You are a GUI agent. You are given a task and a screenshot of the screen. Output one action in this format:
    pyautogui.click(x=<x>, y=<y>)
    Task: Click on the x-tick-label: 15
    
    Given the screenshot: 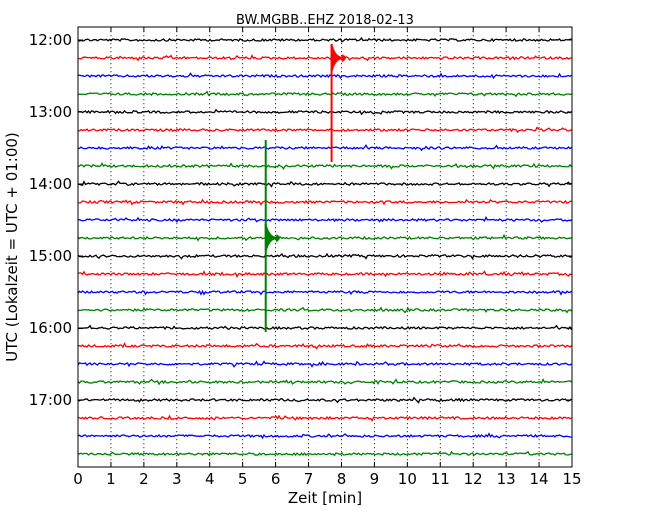 What is the action you would take?
    pyautogui.click(x=571, y=479)
    